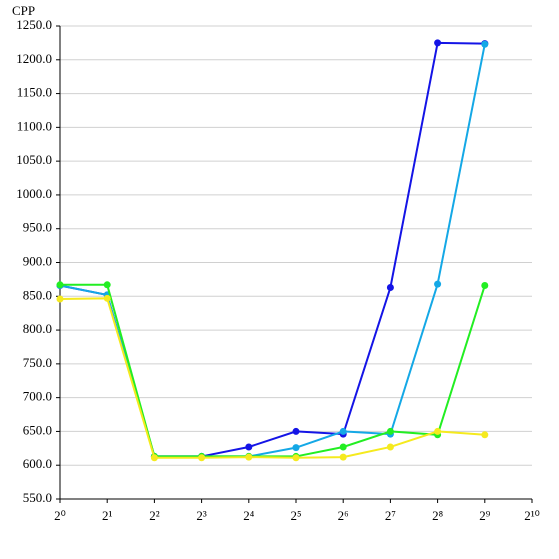  Describe the element at coordinates (34, 58) in the screenshot. I see `y-tick-label: 1200.0` at that location.